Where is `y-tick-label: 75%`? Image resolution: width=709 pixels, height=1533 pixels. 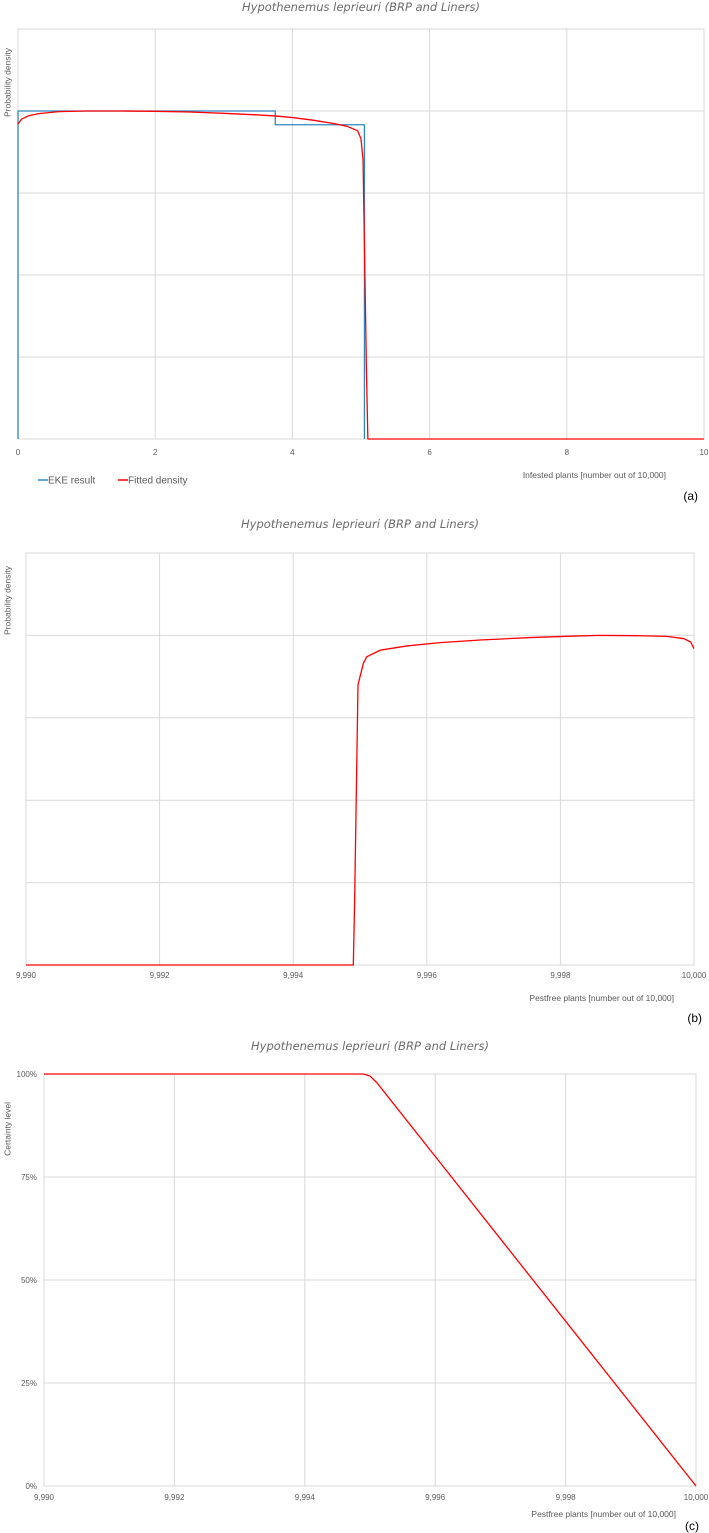 y-tick-label: 75% is located at coordinates (29, 1177).